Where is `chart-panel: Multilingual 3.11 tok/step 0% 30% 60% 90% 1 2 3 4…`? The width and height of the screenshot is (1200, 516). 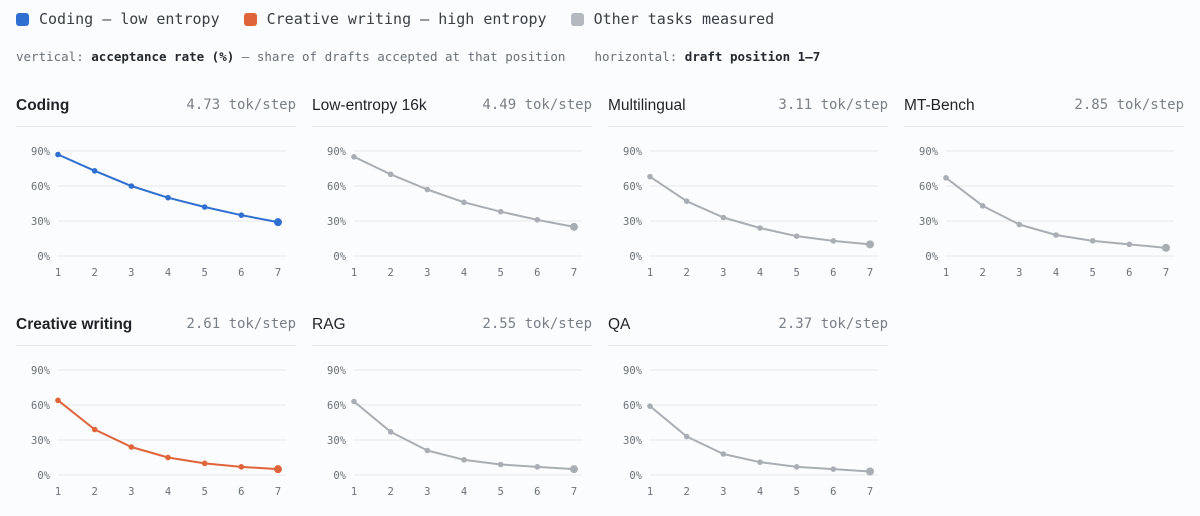 chart-panel: Multilingual 3.11 tok/step 0% 30% 60% 90% 1 2 3 4… is located at coordinates (748, 197).